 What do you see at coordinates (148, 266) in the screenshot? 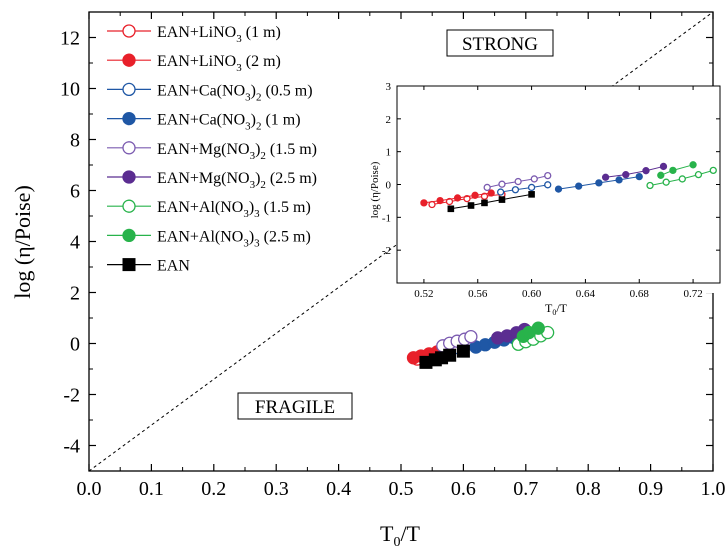
I see `legend-item: EAN` at bounding box center [148, 266].